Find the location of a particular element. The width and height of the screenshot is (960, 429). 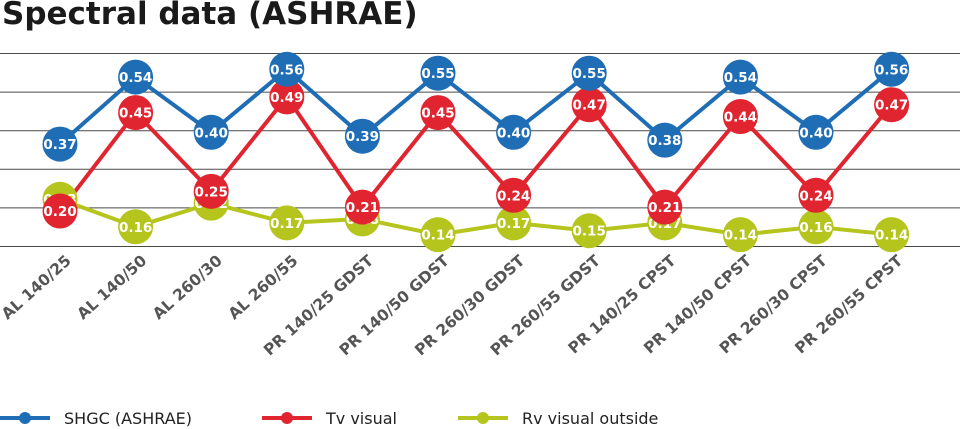

rv-visual-outside-point: 0.15 is located at coordinates (589, 231).